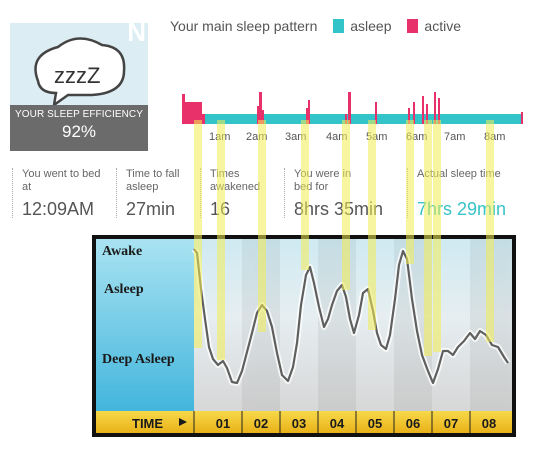 The height and width of the screenshot is (456, 546). What do you see at coordinates (79, 131) in the screenshot?
I see `efficiency-value: 92%` at bounding box center [79, 131].